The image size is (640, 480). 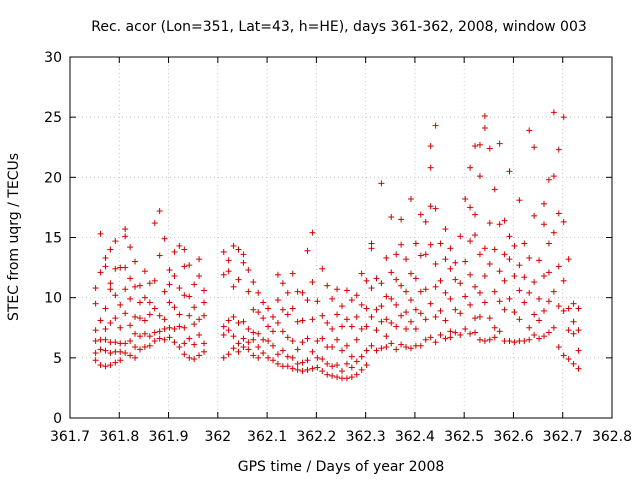 What do you see at coordinates (267, 437) in the screenshot?
I see `x-tick-label: 362.1` at bounding box center [267, 437].